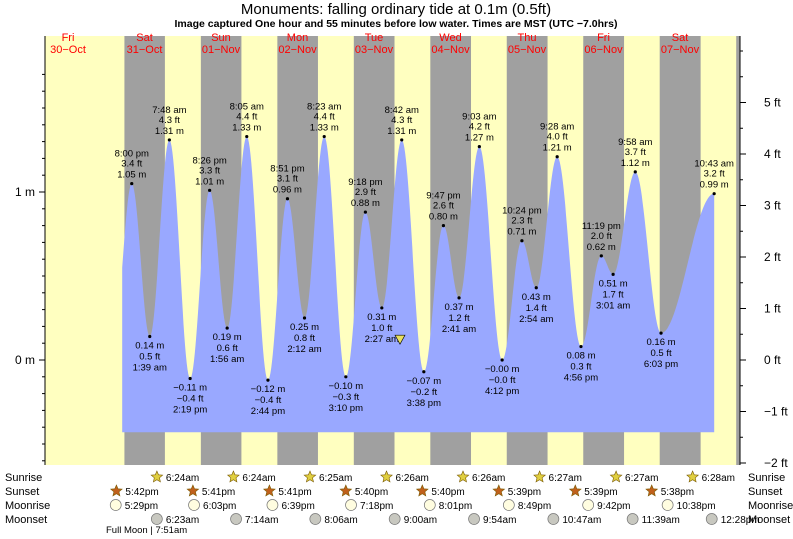  I want to click on tide-m-label: 0.88 m, so click(365, 203).